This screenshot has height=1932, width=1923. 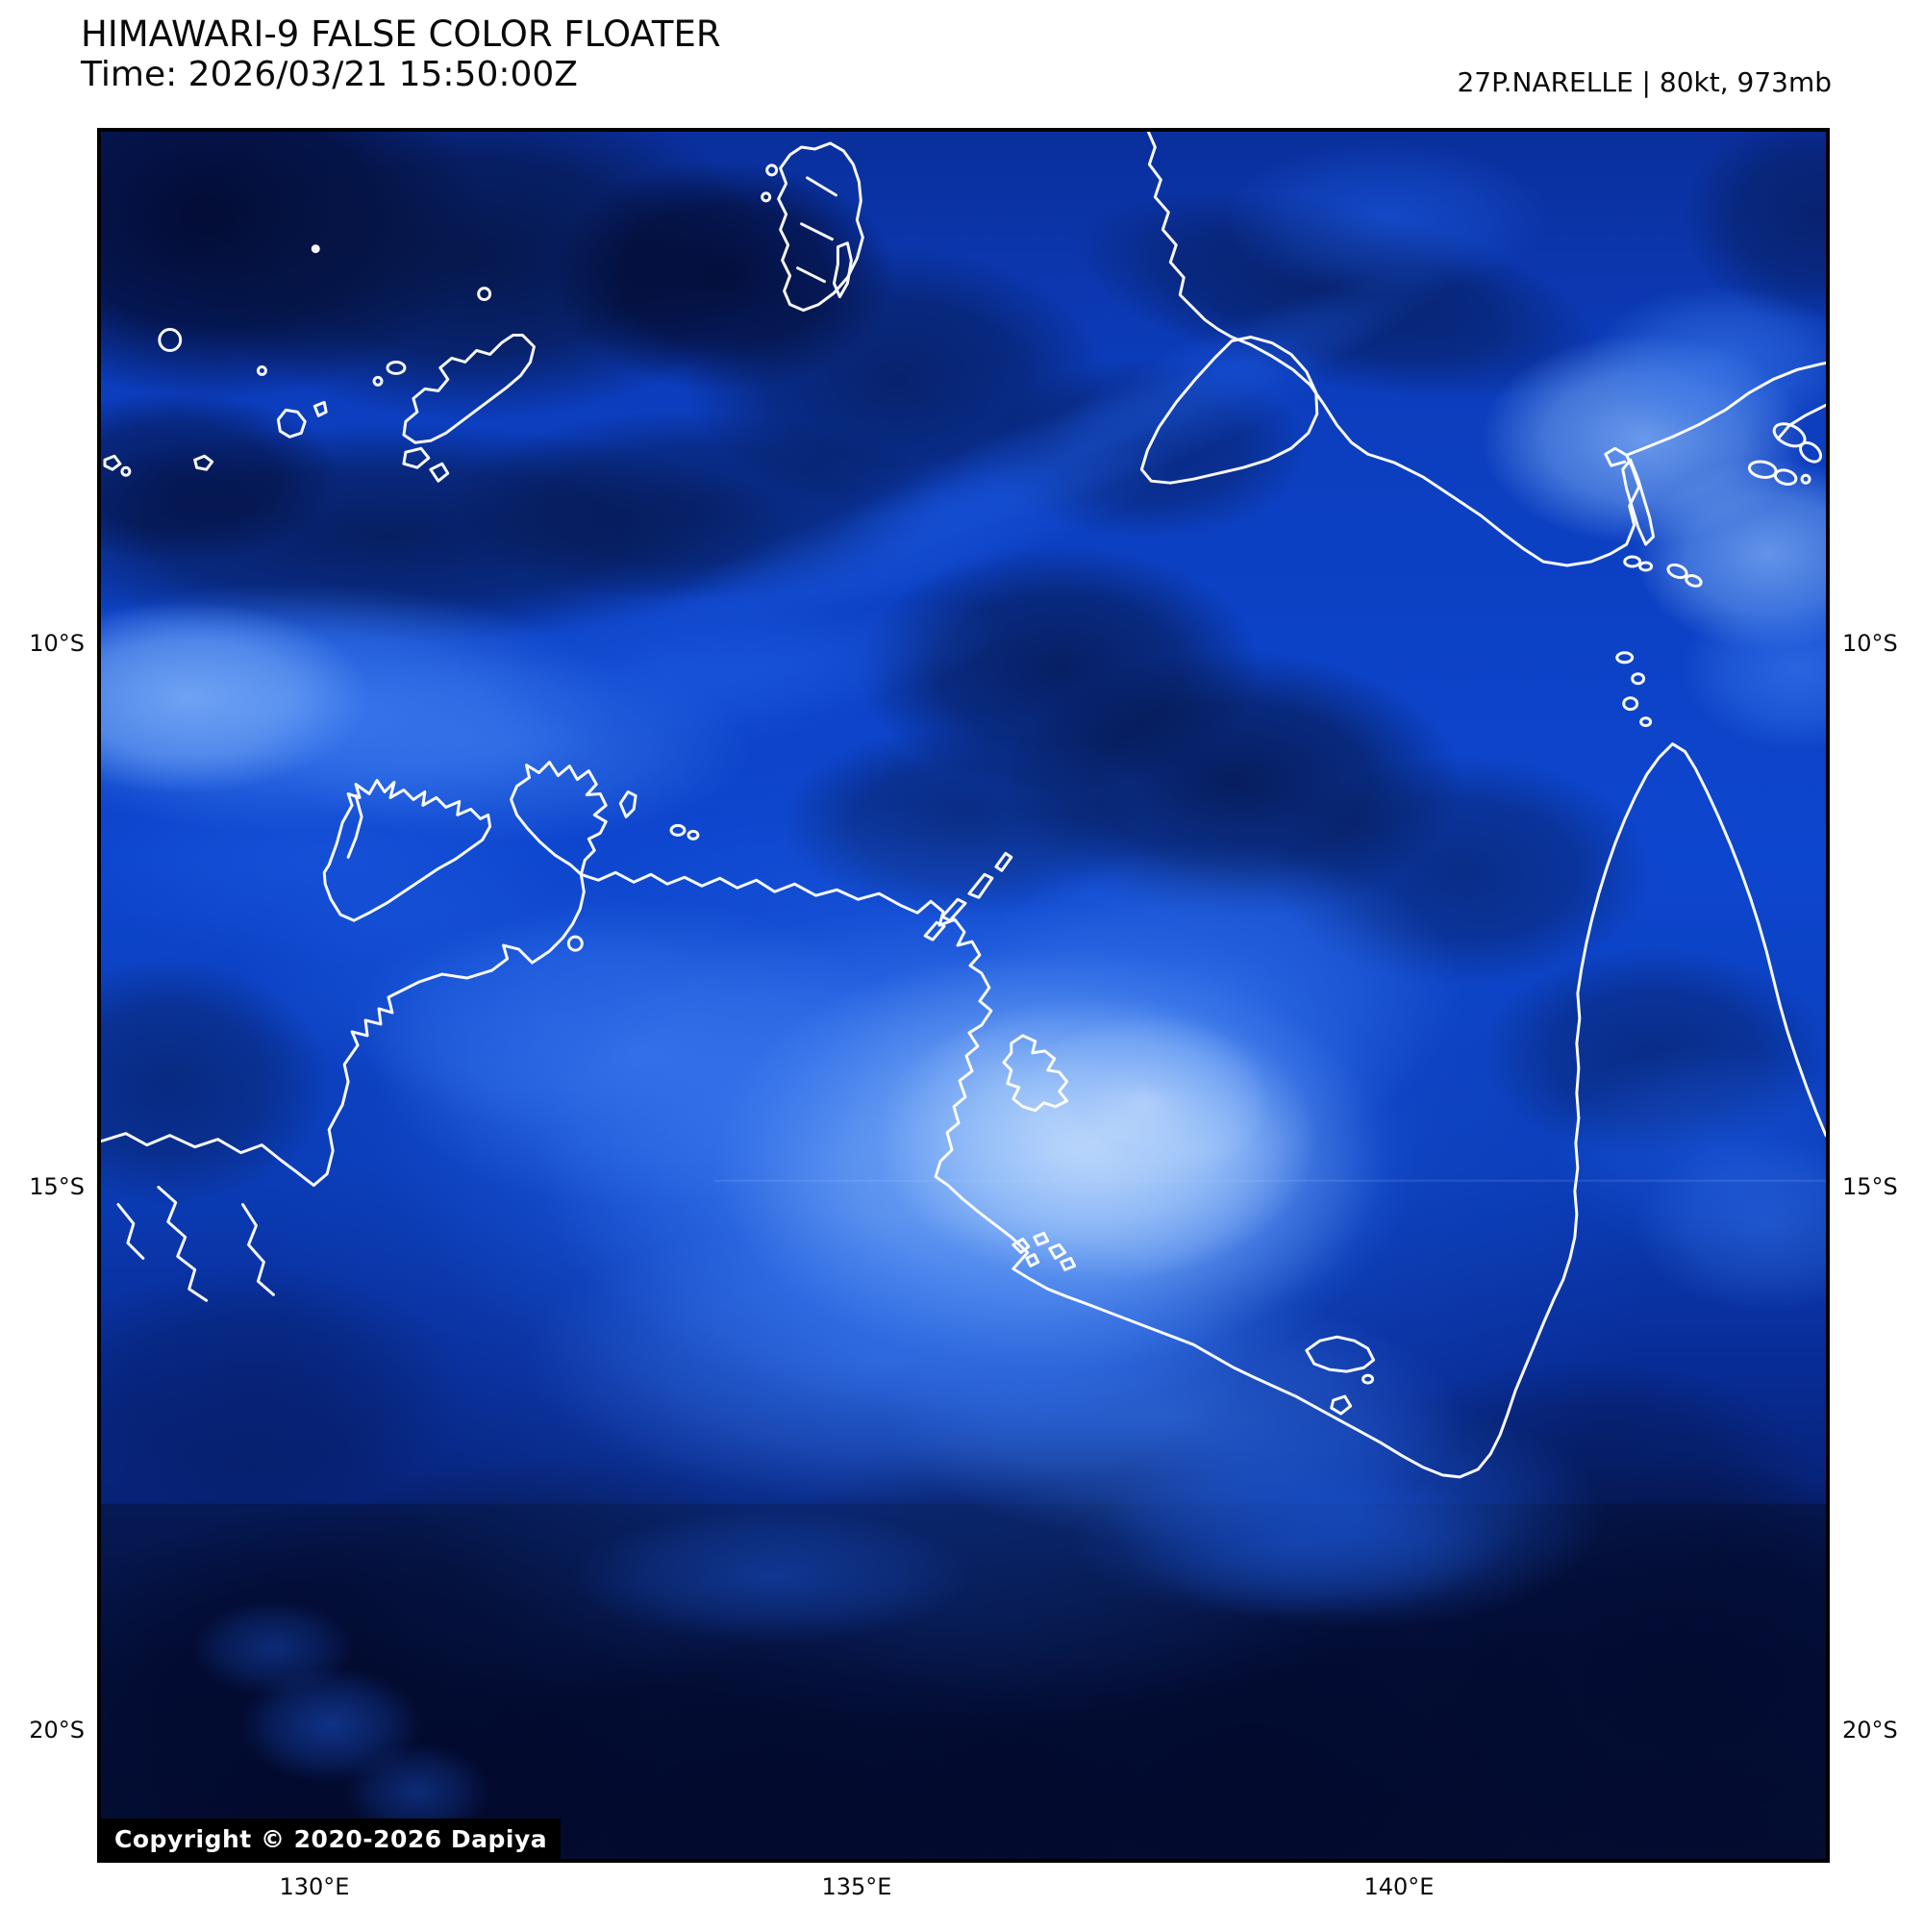 What do you see at coordinates (820, 227) in the screenshot?
I see `coastline-aru` at bounding box center [820, 227].